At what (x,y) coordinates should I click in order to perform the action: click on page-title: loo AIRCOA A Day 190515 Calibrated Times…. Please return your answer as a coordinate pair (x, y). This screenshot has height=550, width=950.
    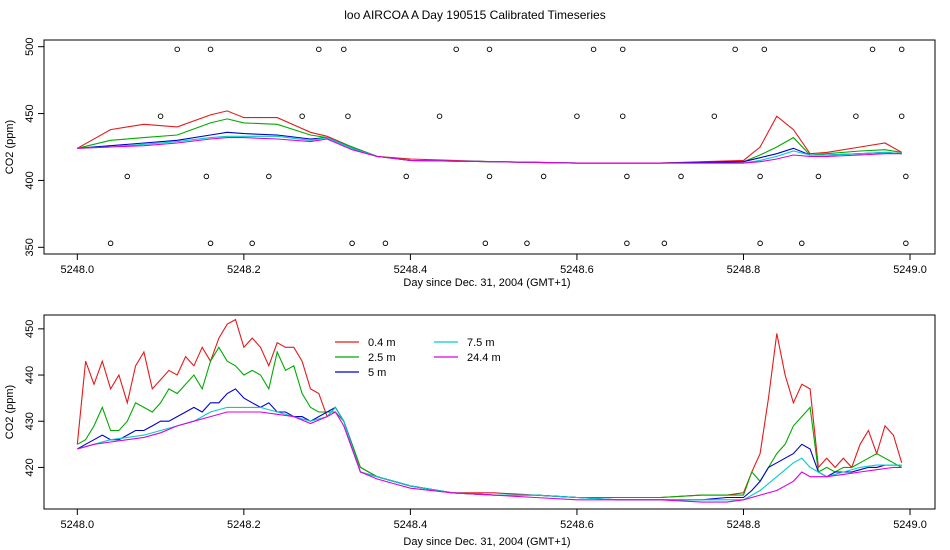
    Looking at the image, I should click on (474, 15).